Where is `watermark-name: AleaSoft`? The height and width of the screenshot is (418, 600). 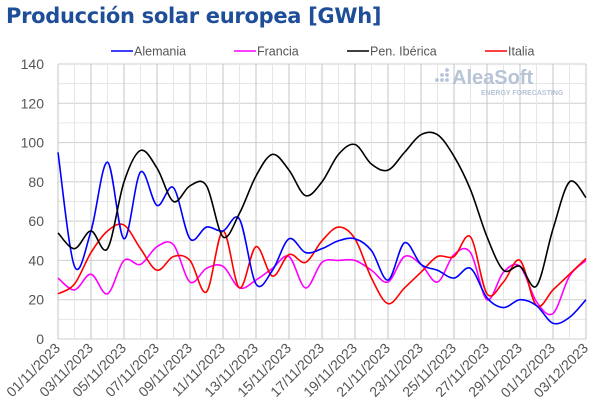
watermark-name: AleaSoft is located at coordinates (492, 78).